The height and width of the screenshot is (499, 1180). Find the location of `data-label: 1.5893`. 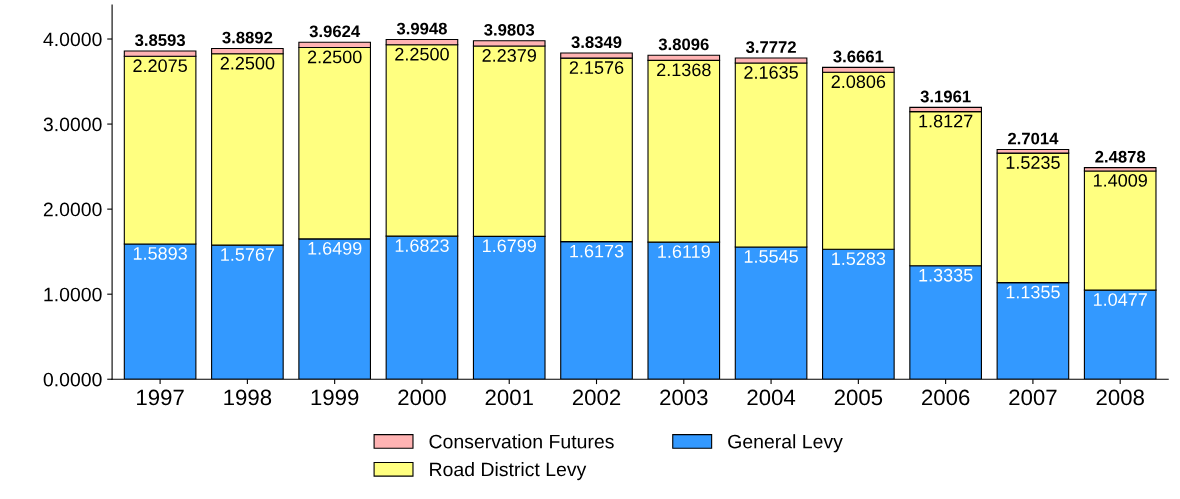

data-label: 1.5893 is located at coordinates (160, 253).